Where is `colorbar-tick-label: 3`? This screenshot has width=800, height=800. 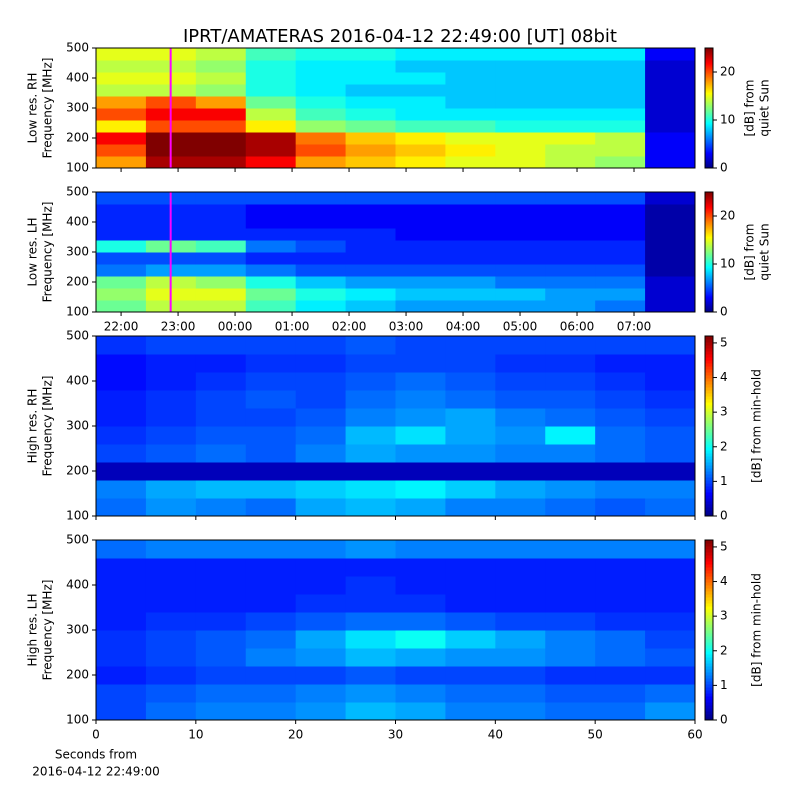 colorbar-tick-label: 3 is located at coordinates (724, 412).